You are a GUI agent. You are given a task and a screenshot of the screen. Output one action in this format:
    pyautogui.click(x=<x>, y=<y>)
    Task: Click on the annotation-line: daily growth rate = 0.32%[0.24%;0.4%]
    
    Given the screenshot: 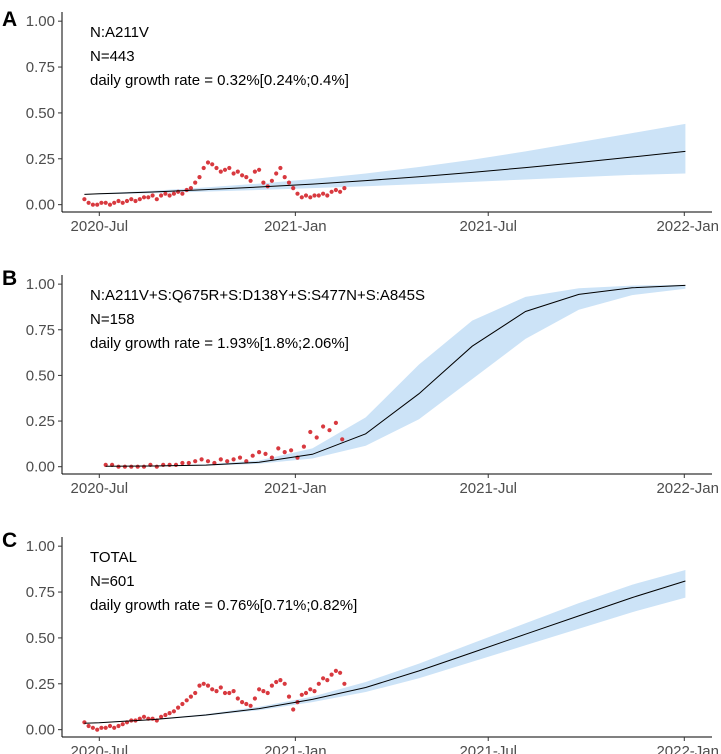 What is the action you would take?
    pyautogui.click(x=219, y=80)
    